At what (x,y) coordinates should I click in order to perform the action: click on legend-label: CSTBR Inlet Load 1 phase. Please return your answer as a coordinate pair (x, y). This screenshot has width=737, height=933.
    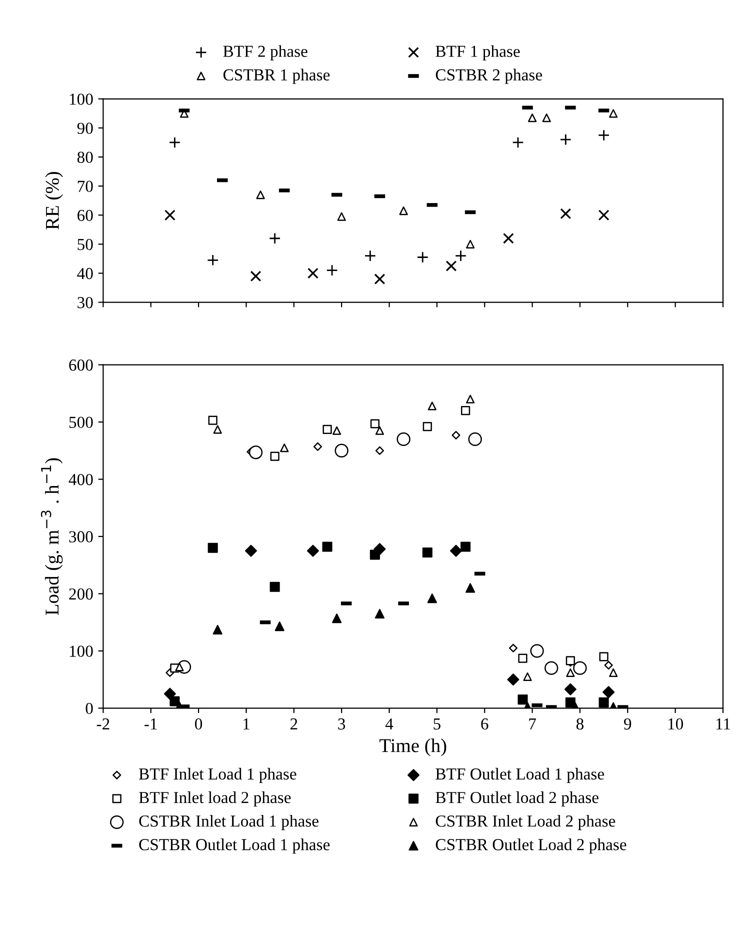
    Looking at the image, I should click on (228, 822).